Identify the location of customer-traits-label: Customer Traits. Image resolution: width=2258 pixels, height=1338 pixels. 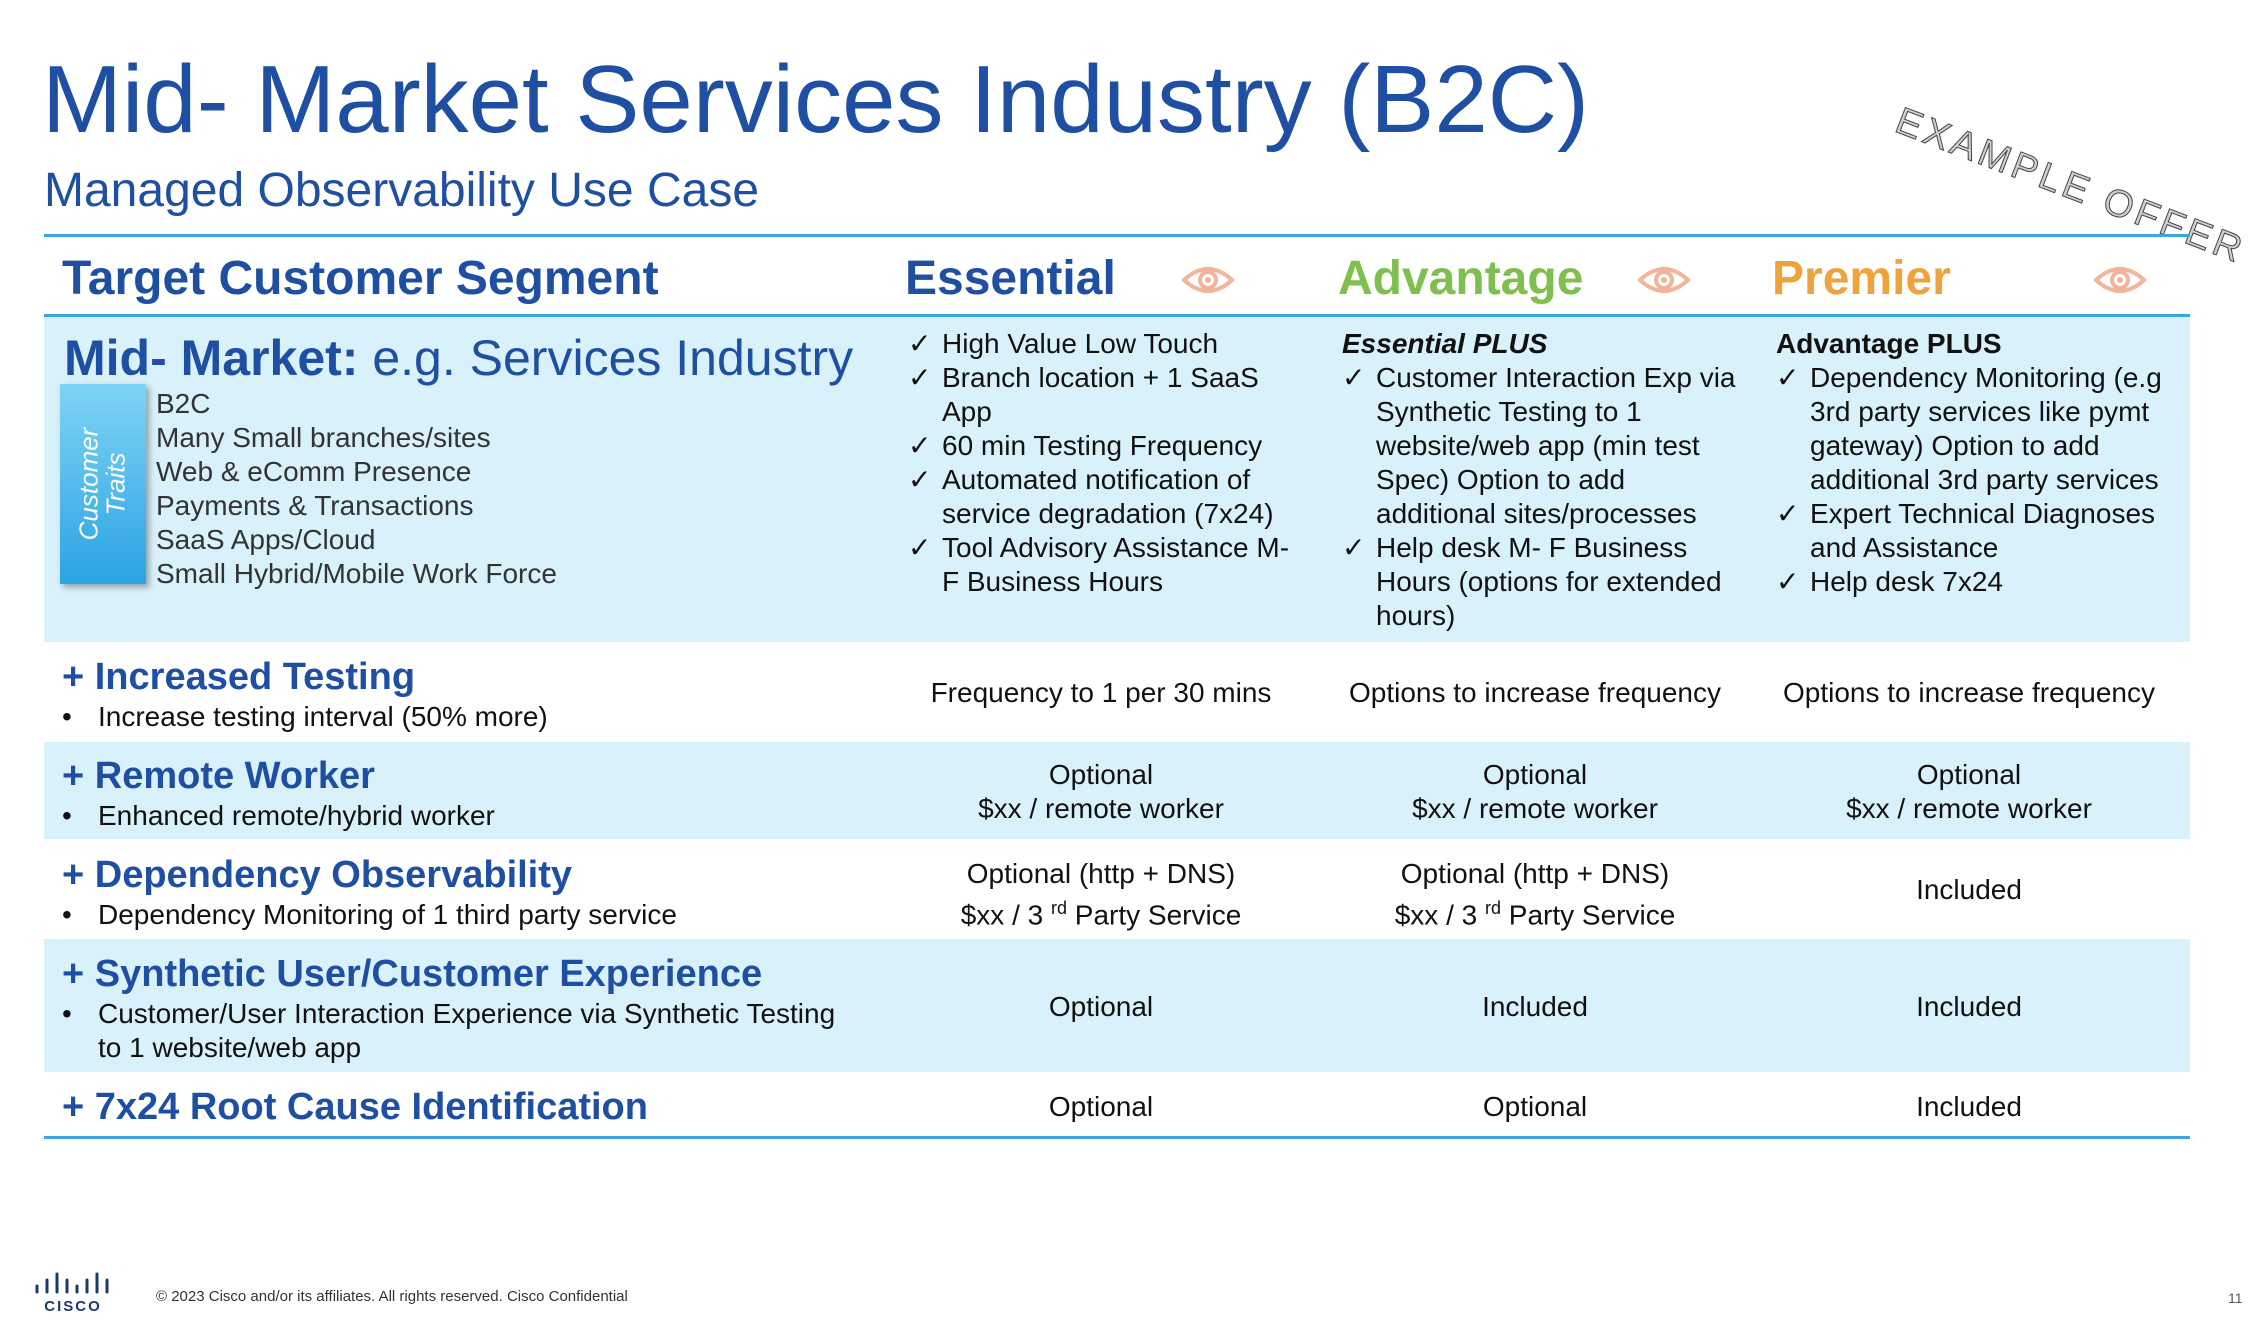
(102, 484).